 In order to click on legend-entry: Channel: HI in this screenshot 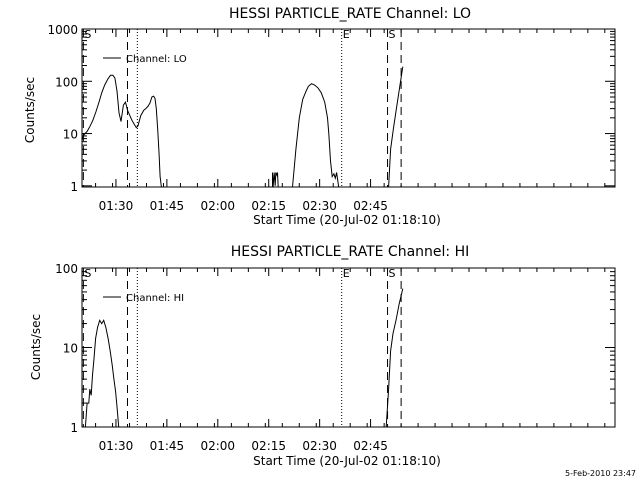, I will do `click(155, 298)`.